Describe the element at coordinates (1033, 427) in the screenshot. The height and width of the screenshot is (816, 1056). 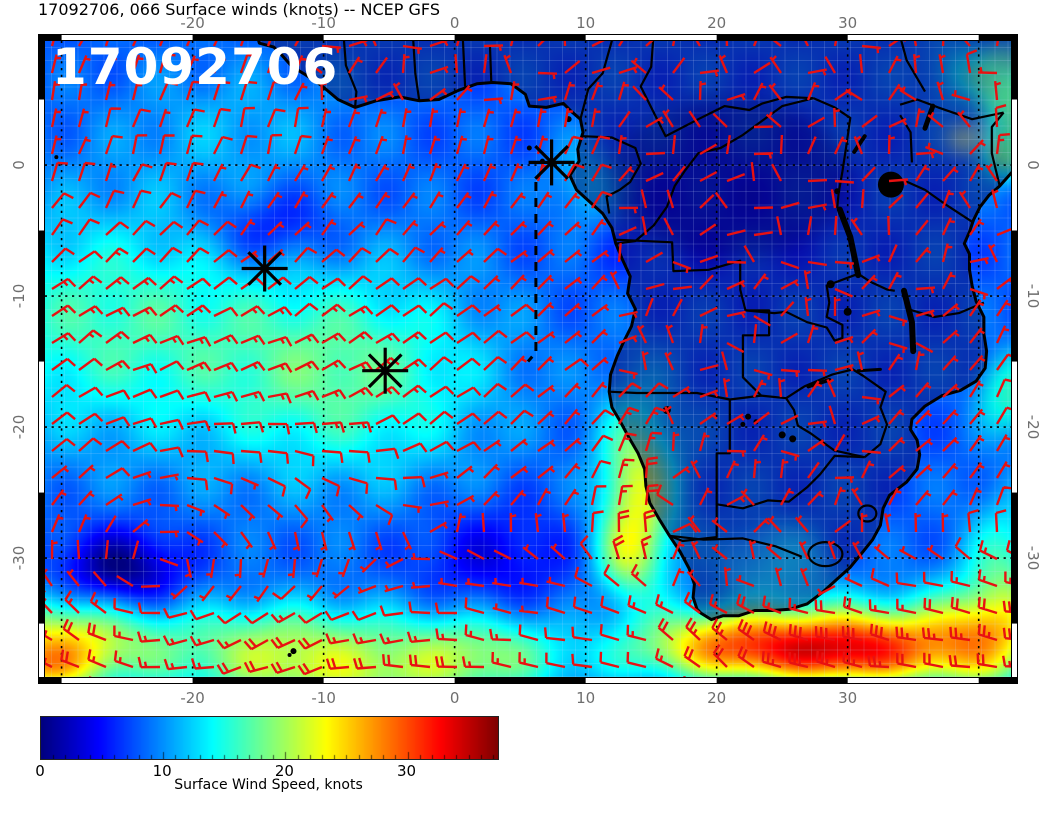
I see `lat-tick-label-right: -20` at that location.